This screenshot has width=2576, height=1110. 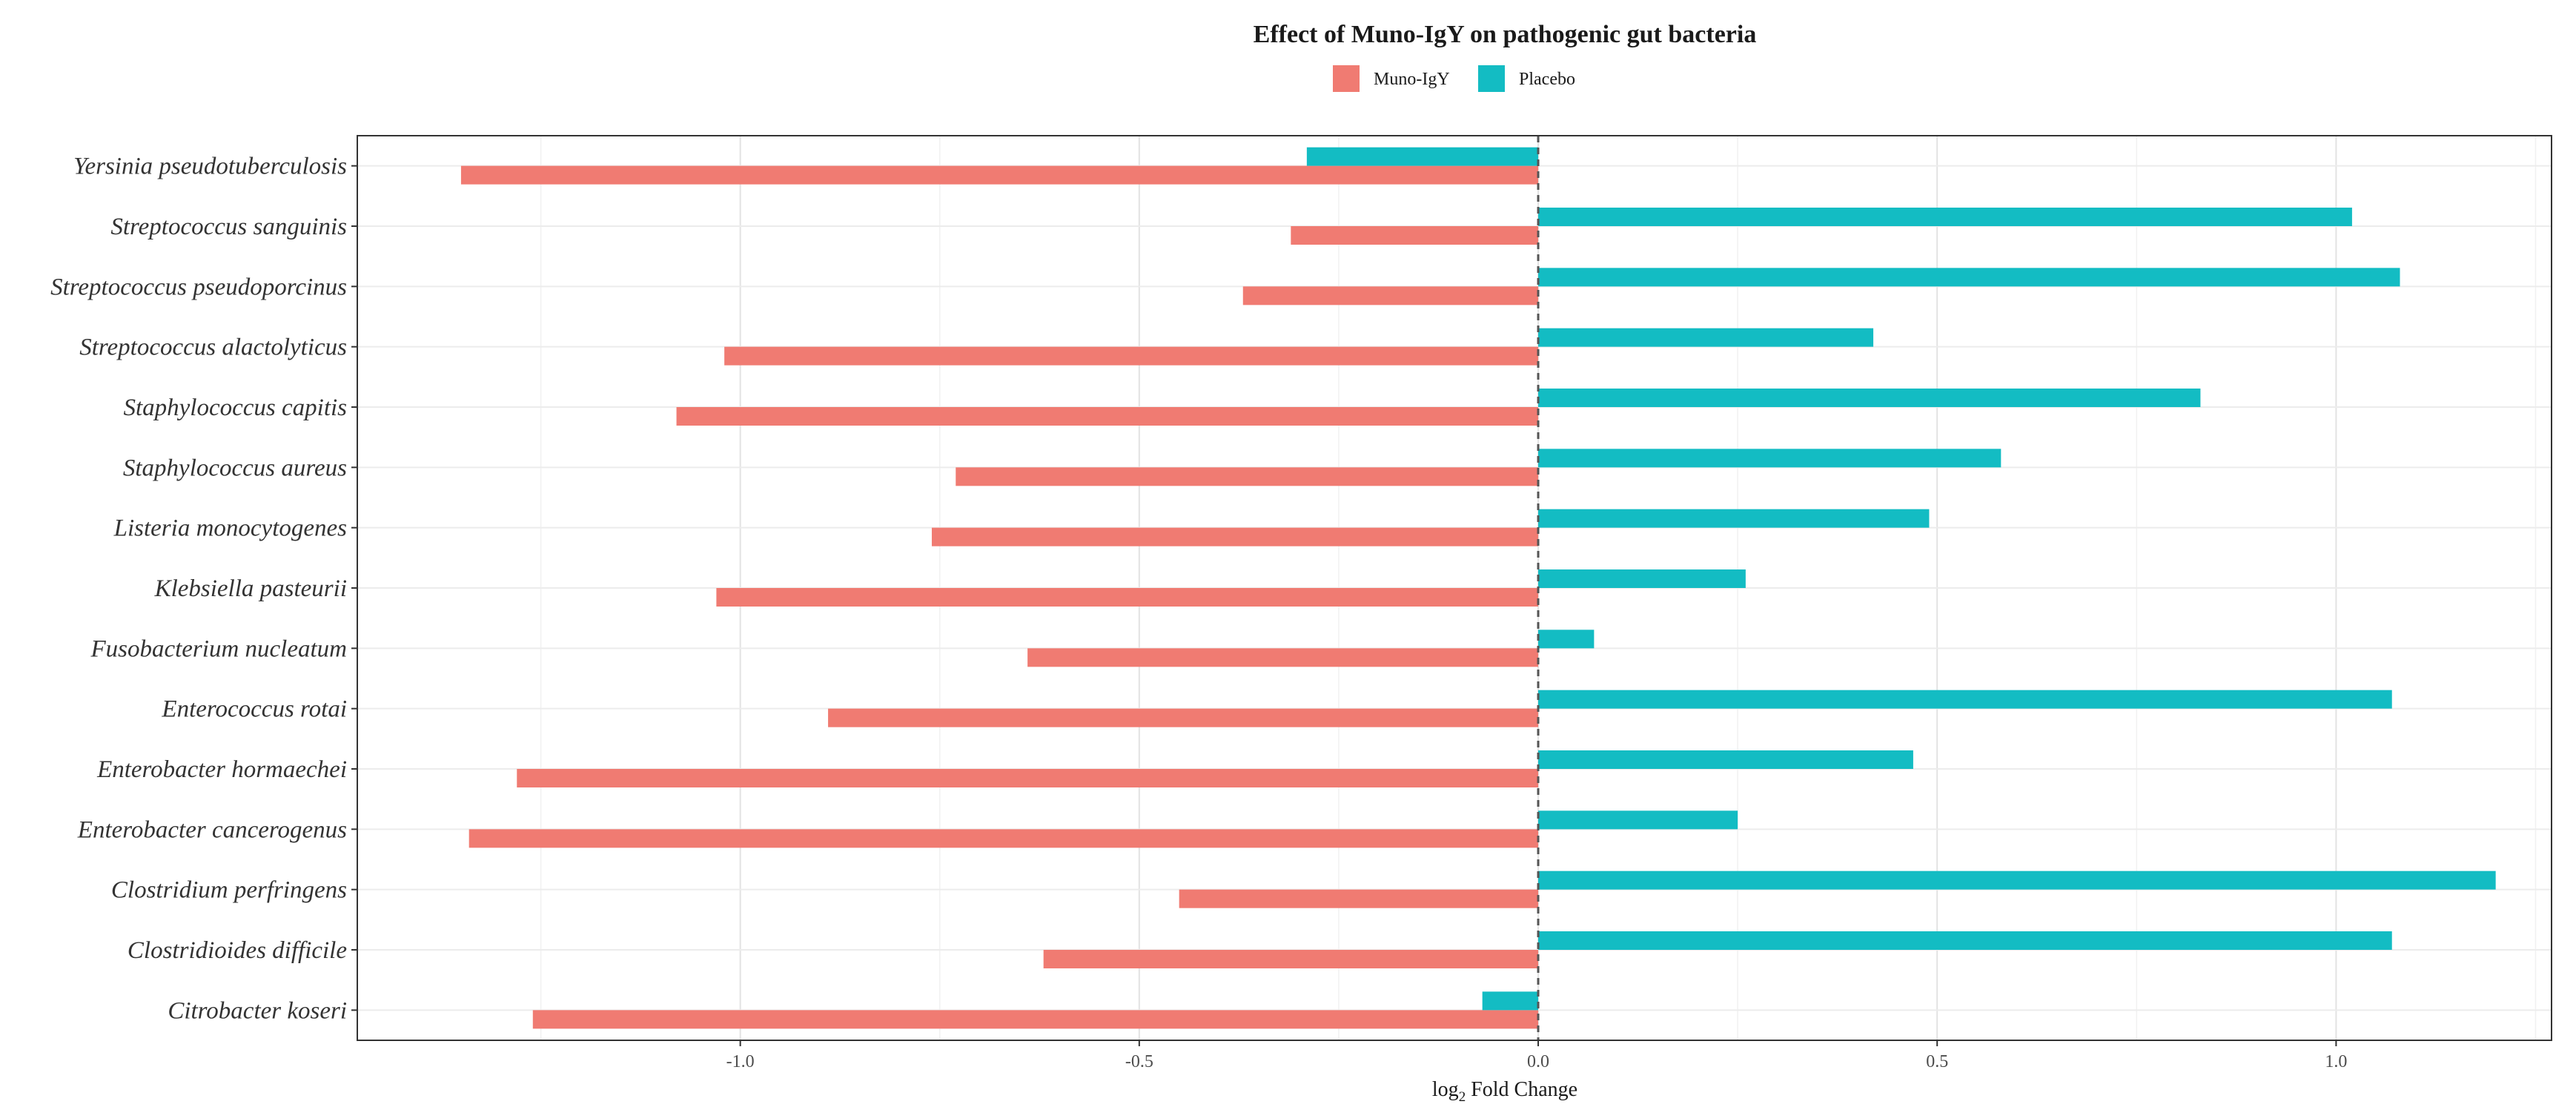 What do you see at coordinates (1127, 597) in the screenshot?
I see `bar-muno-igy-klebsiella-pasteurii` at bounding box center [1127, 597].